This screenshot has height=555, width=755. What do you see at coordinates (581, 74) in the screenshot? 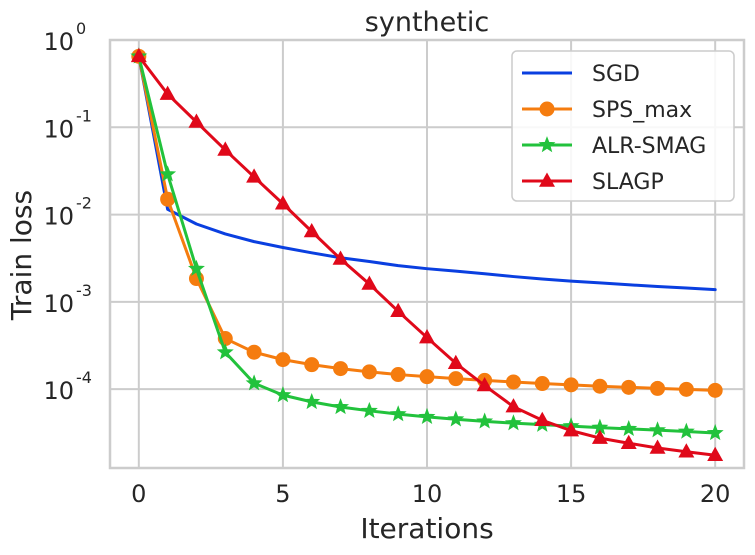
I see `legend-item-sgd: SGD` at bounding box center [581, 74].